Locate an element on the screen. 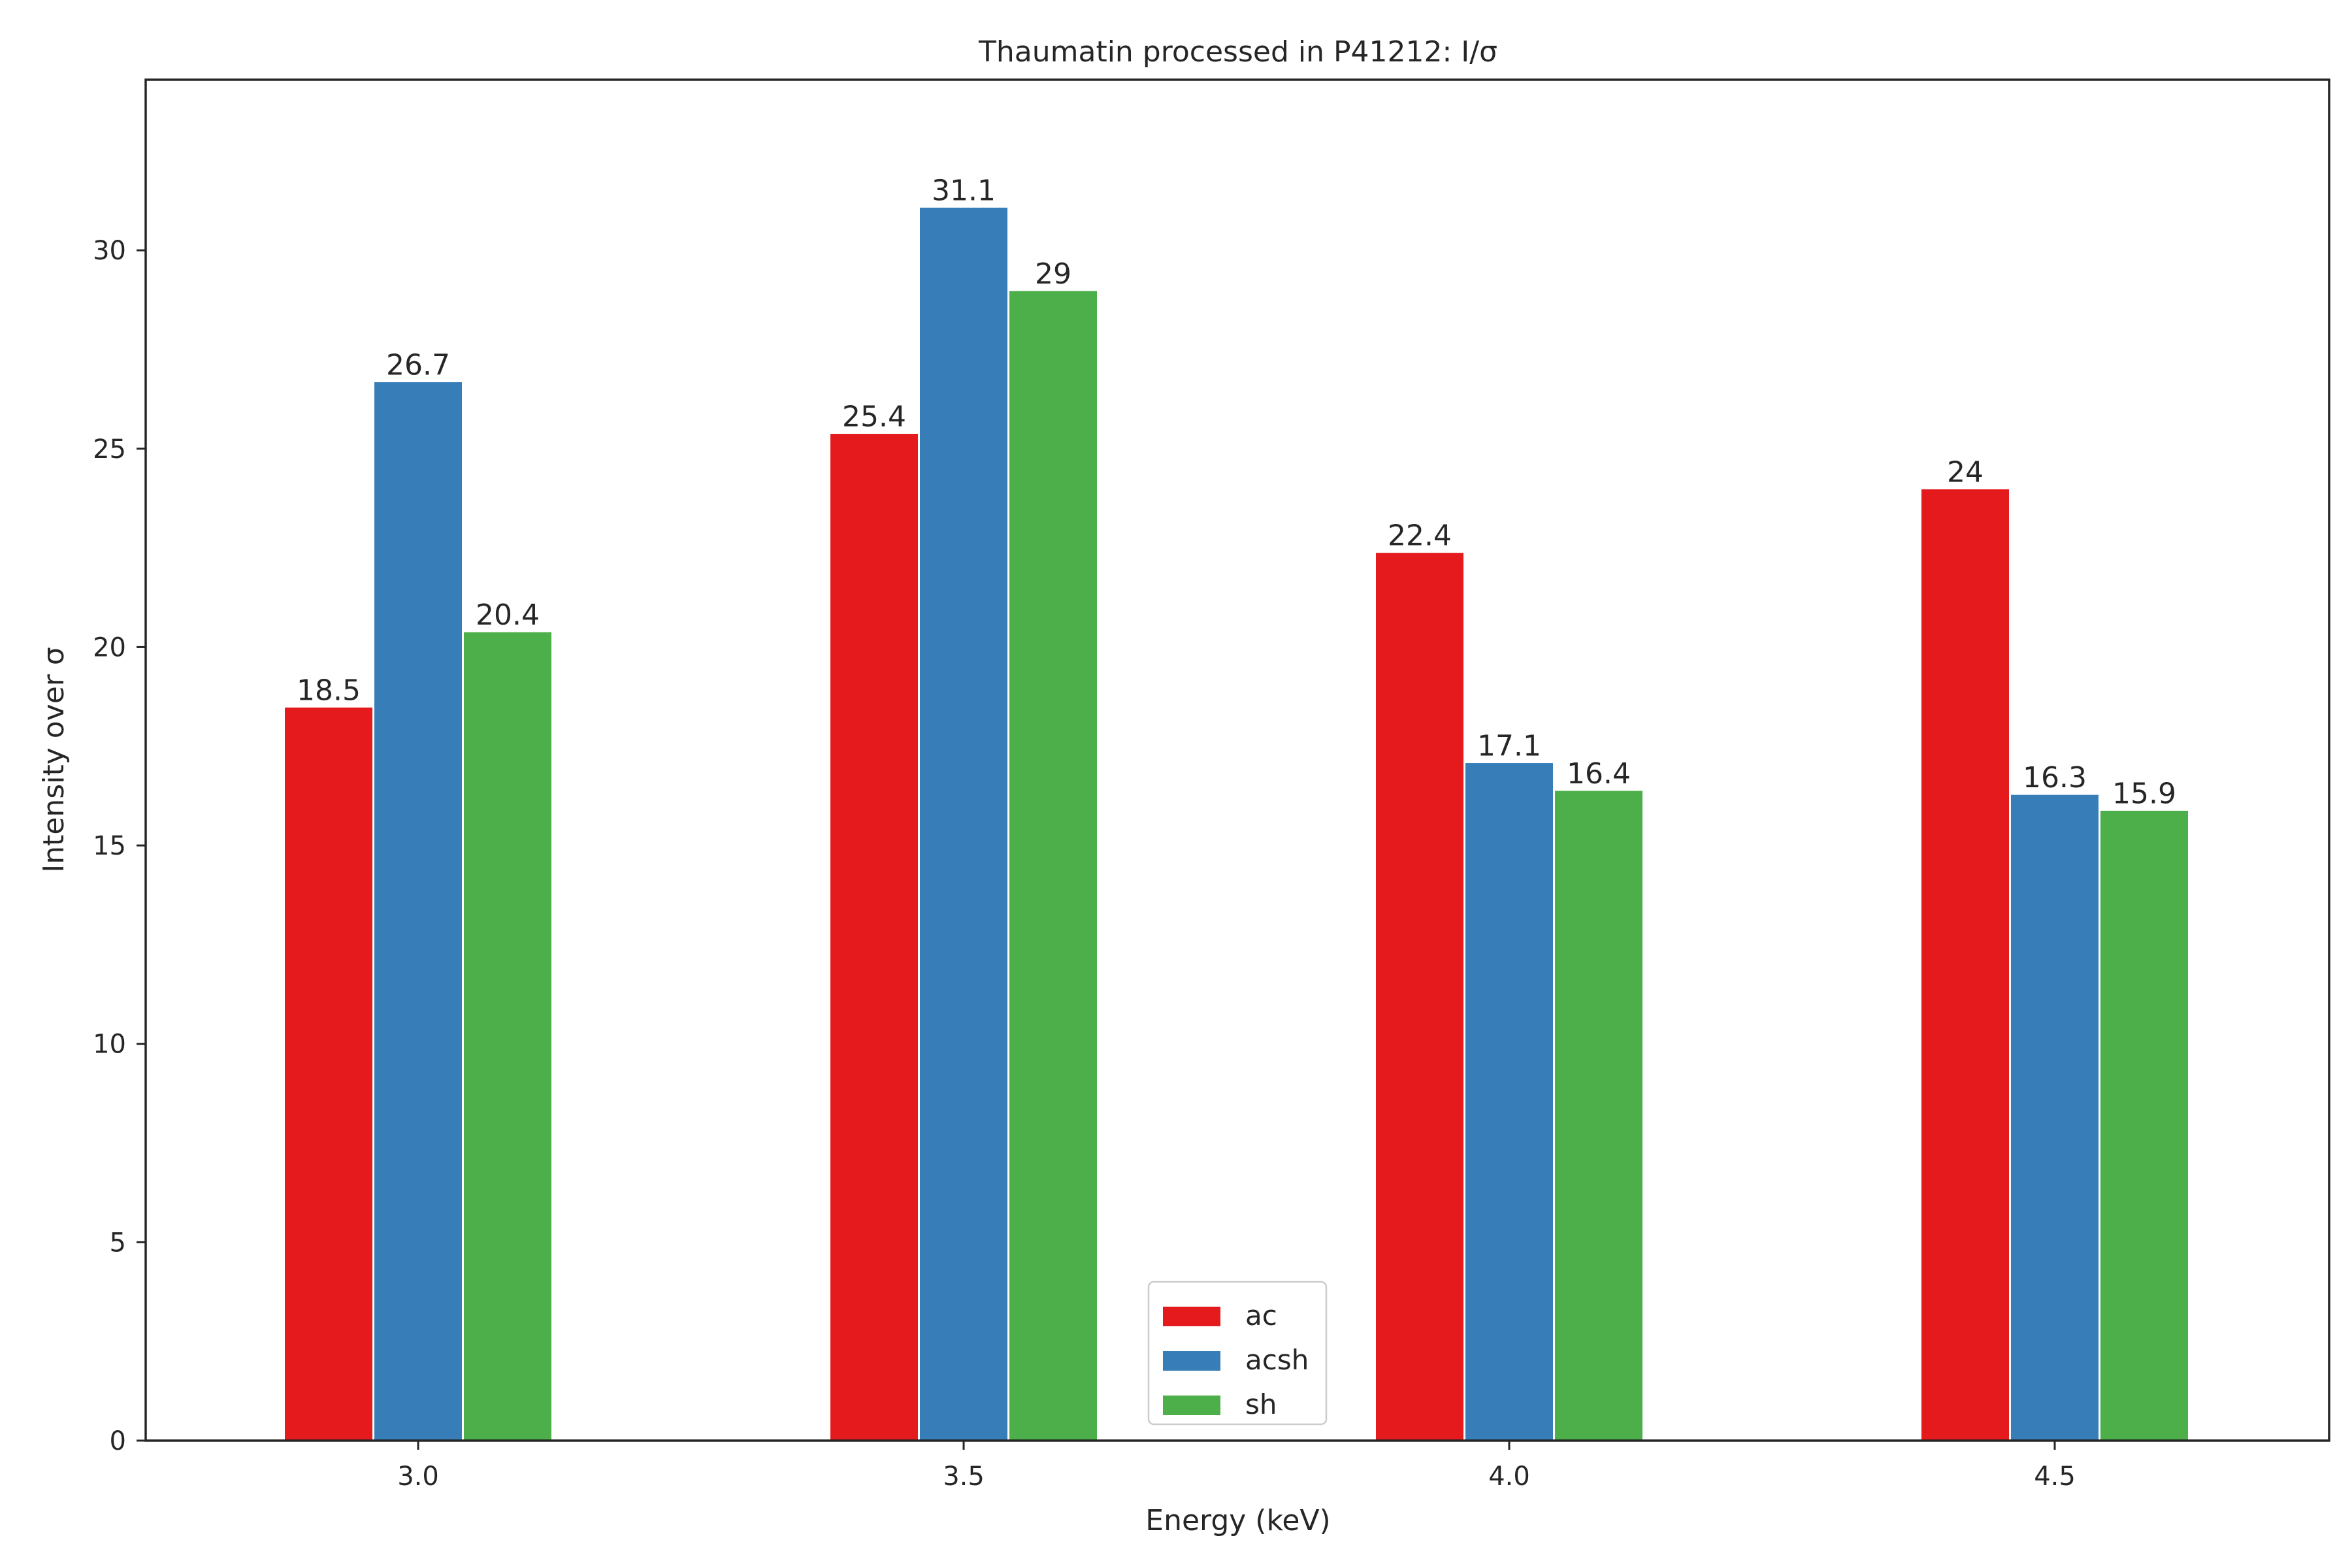 The width and height of the screenshot is (2352, 1568). chart-title: Thaumatin processed in P41212: I/σ is located at coordinates (1237, 52).